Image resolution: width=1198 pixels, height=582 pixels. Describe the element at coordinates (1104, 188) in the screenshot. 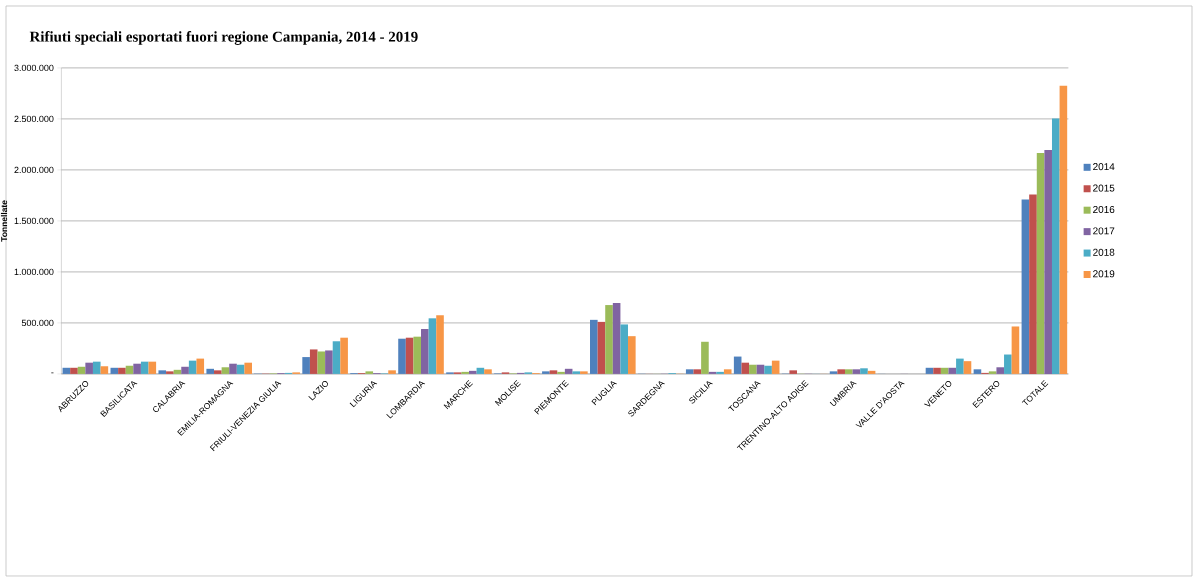

I see `legend-label: 2015` at that location.